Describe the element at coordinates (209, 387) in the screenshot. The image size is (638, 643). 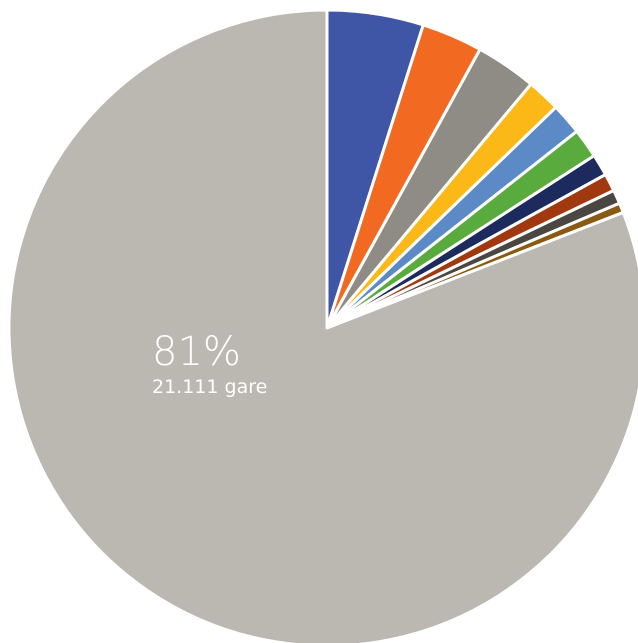
I see `value-sublabel: 21.111 gare` at that location.